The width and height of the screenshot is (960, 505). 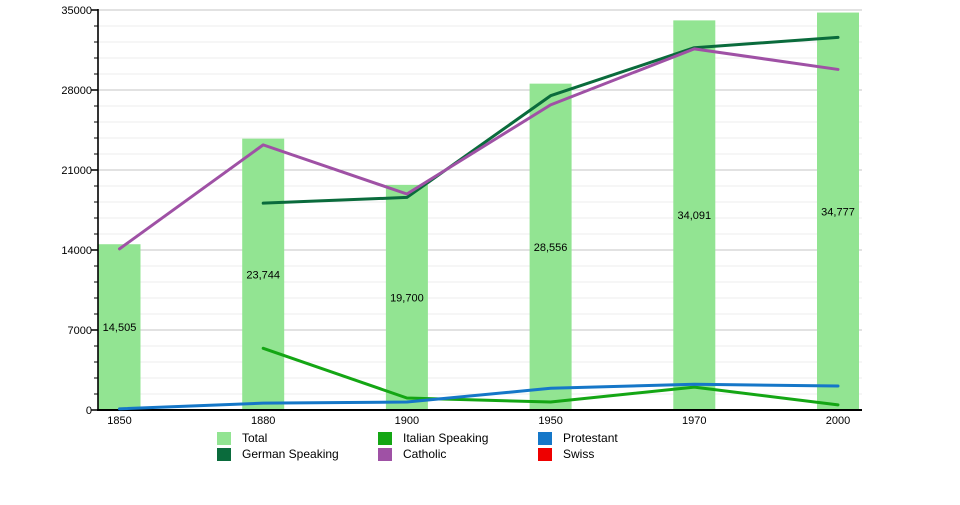 I want to click on bar-1950, so click(x=550, y=246).